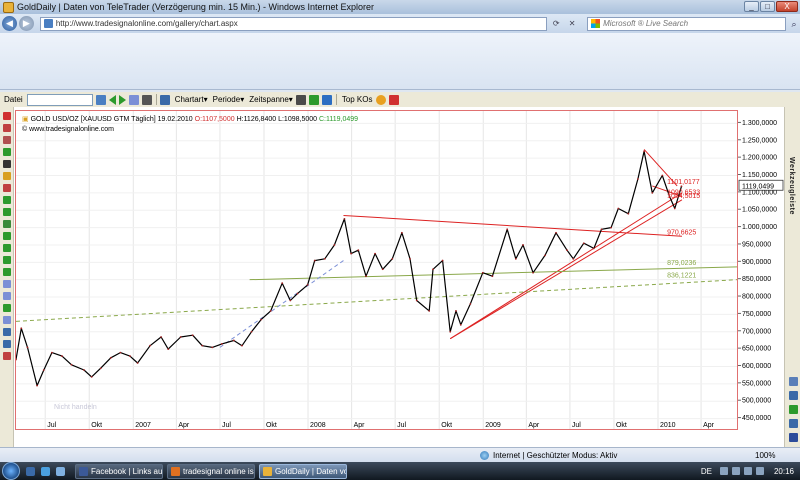 This screenshot has height=480, width=800. What do you see at coordinates (7, 260) in the screenshot?
I see `arc-tool-icon` at bounding box center [7, 260].